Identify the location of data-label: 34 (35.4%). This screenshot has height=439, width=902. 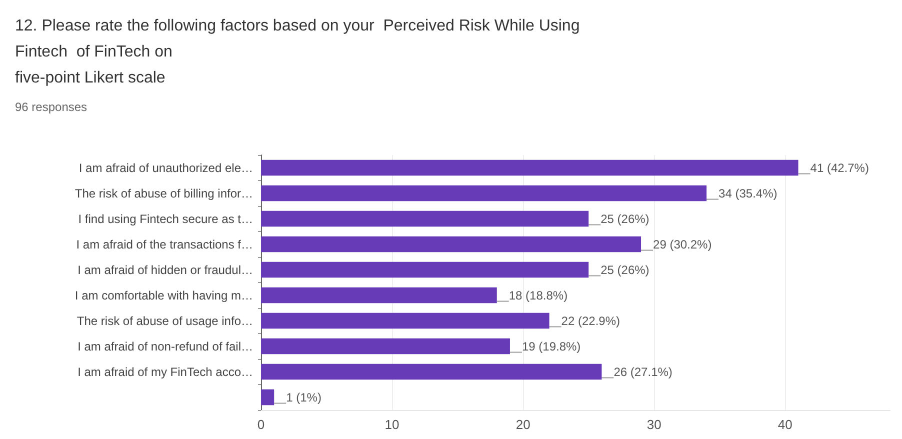
(748, 193).